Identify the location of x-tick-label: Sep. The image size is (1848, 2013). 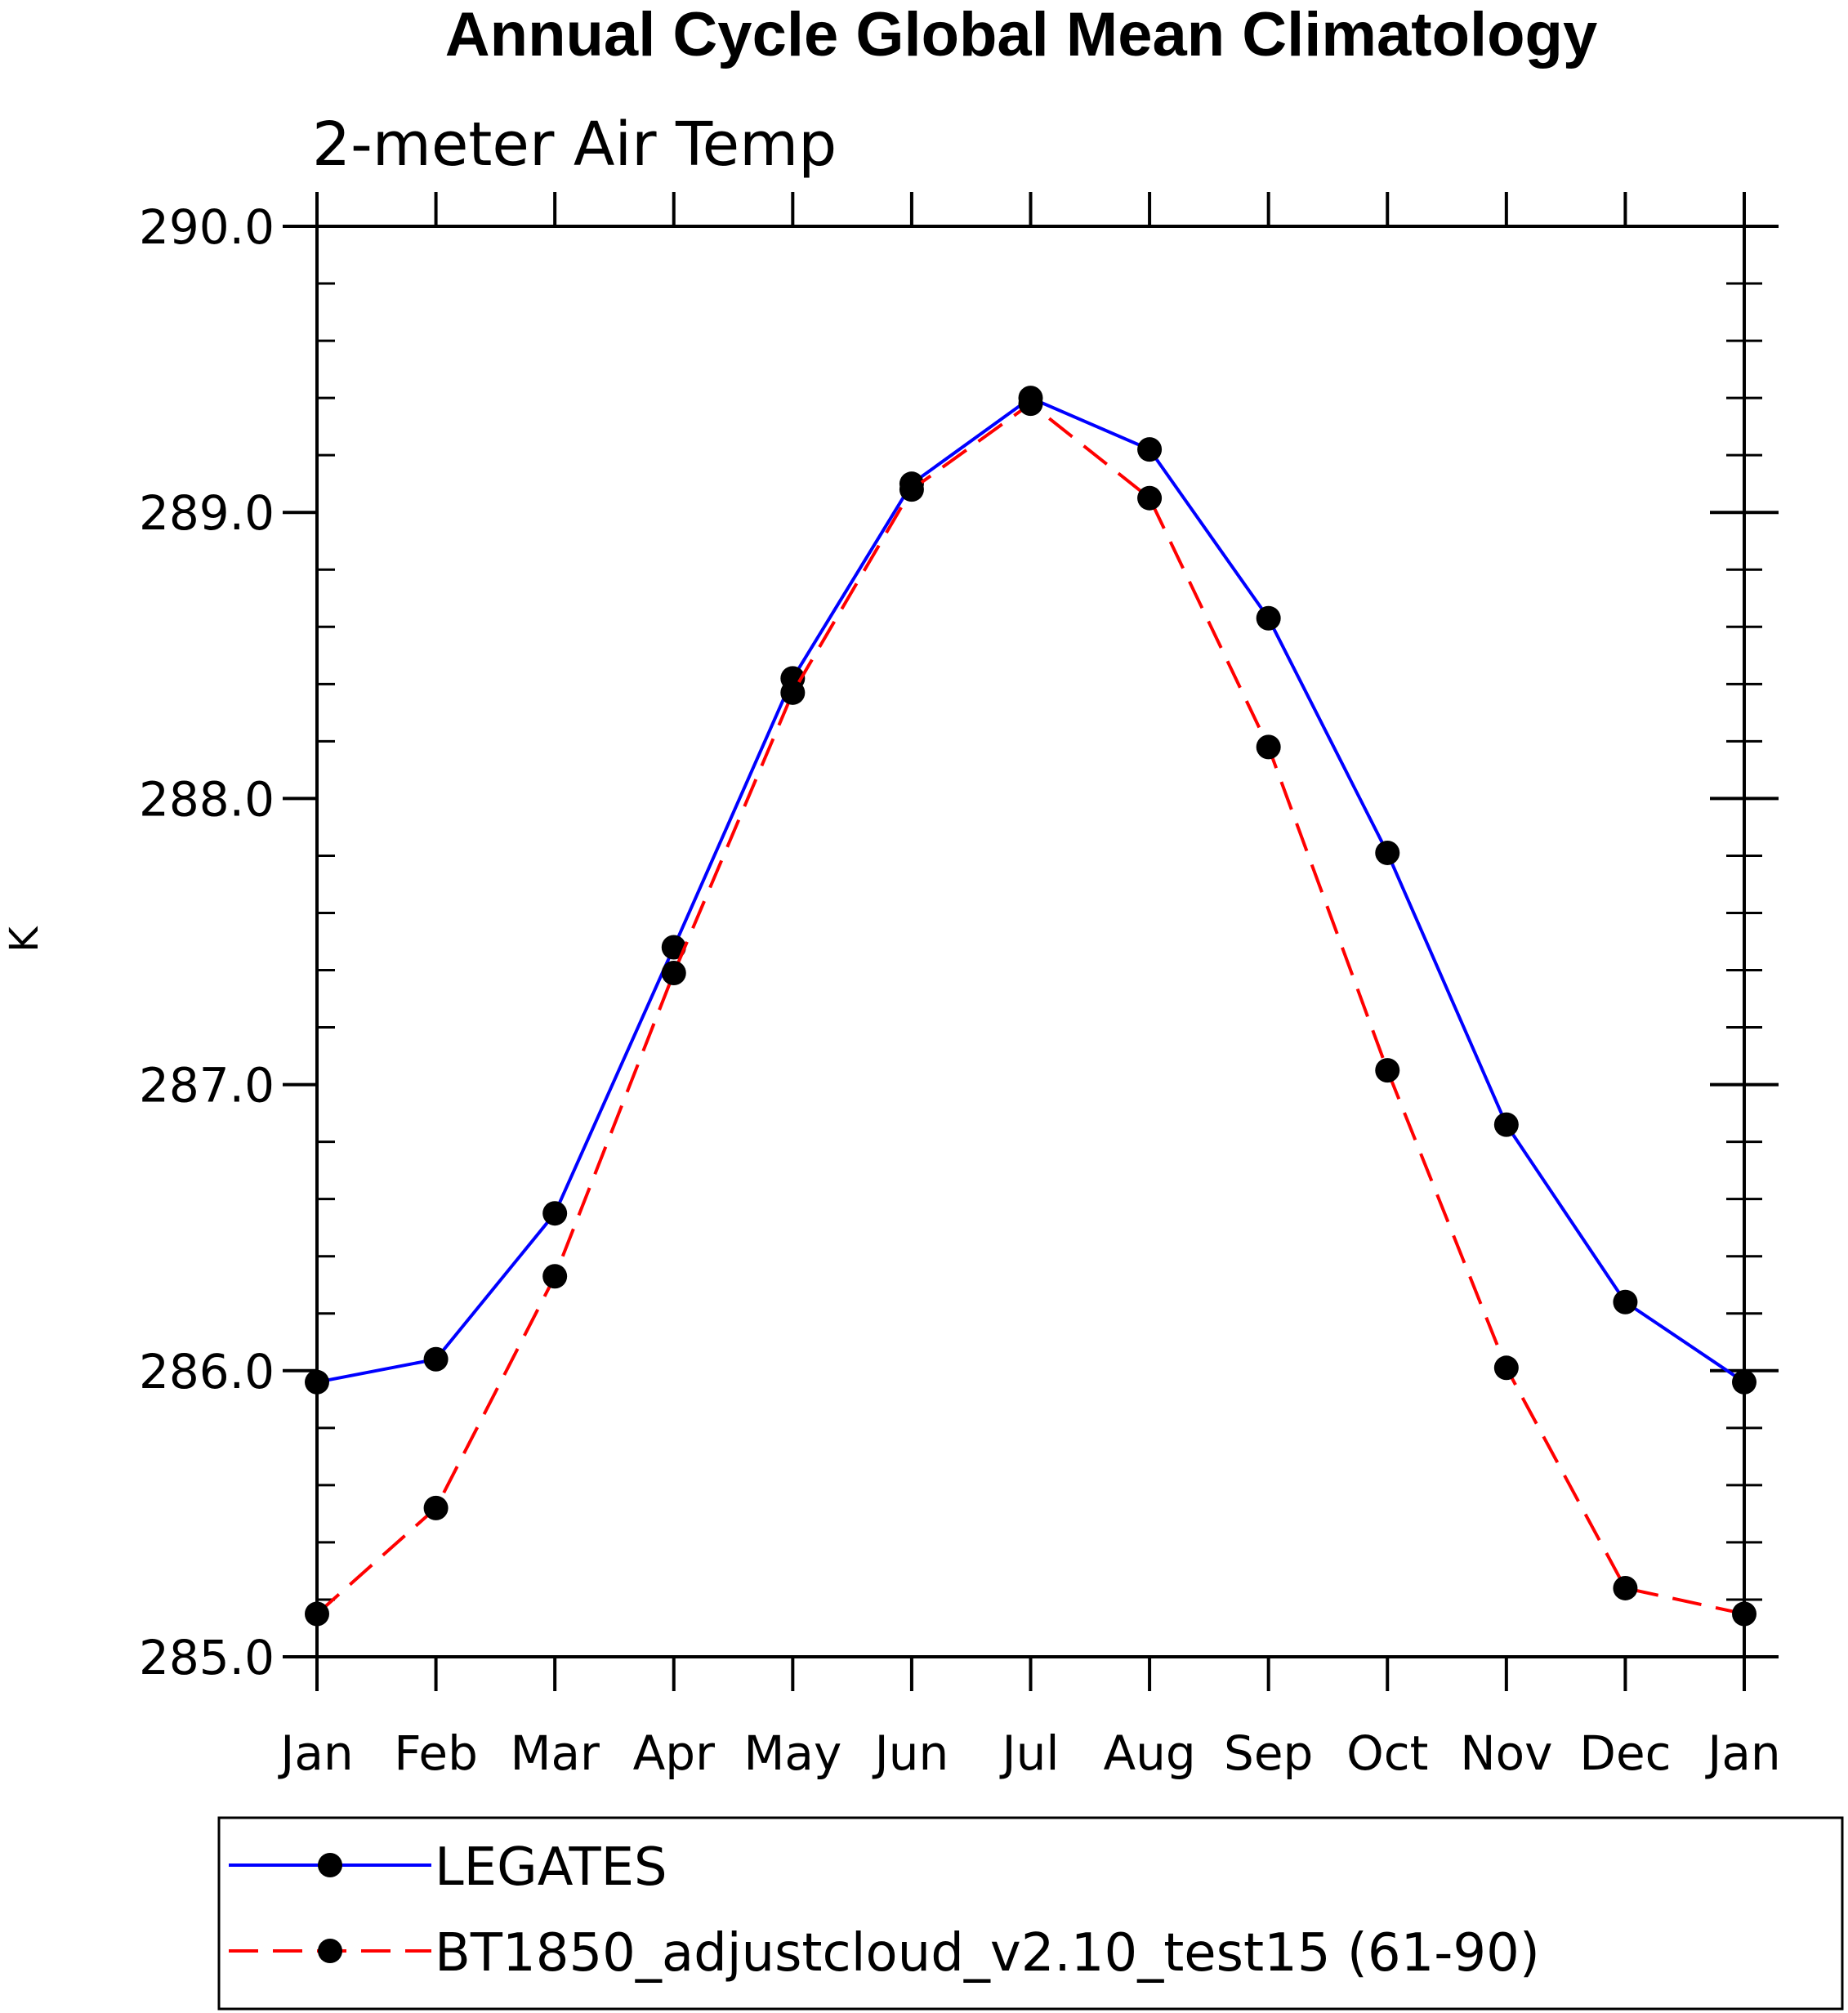
(1268, 1753).